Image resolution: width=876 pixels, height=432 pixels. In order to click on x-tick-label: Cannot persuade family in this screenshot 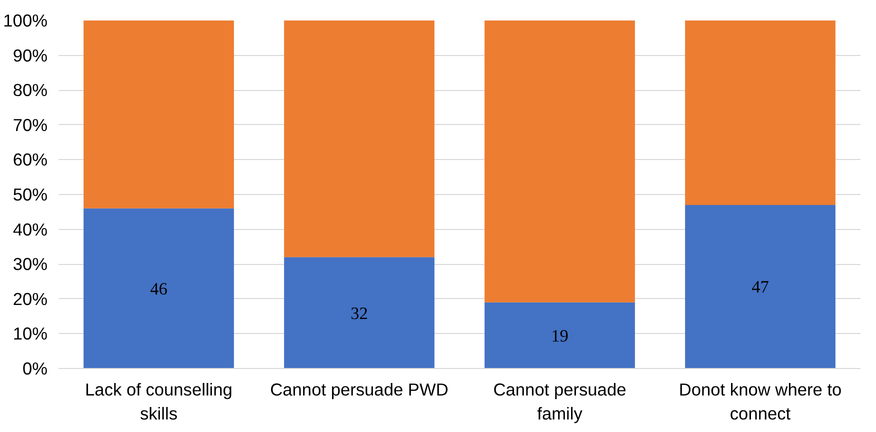, I will do `click(559, 402)`.